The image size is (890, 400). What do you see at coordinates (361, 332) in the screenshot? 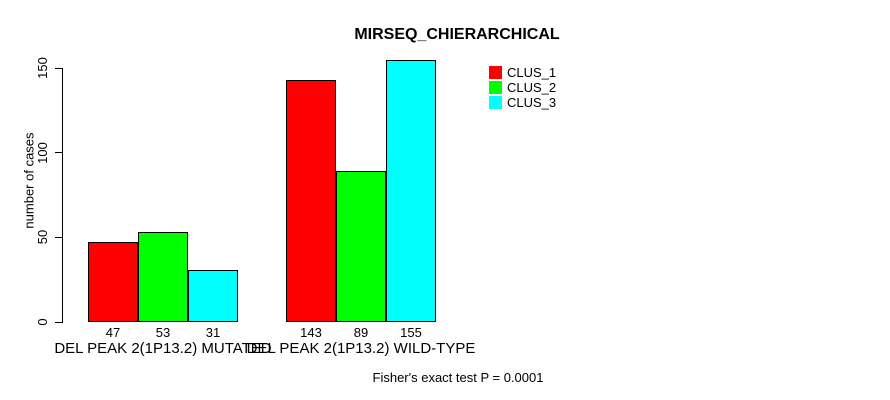
I see `bar-value-label: 89` at bounding box center [361, 332].